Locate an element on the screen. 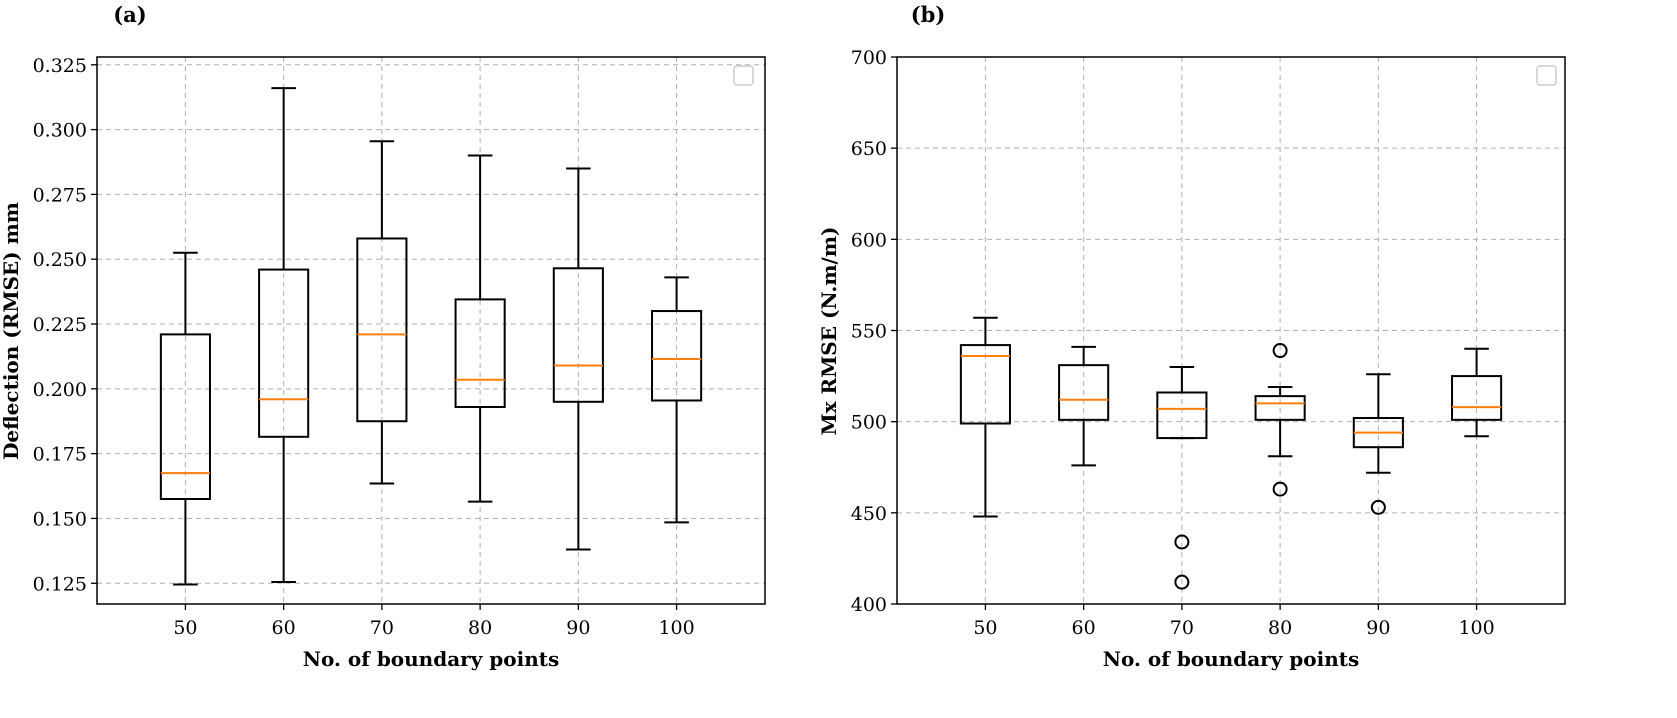 The height and width of the screenshot is (718, 1677). panel-label: (b) is located at coordinates (928, 14).